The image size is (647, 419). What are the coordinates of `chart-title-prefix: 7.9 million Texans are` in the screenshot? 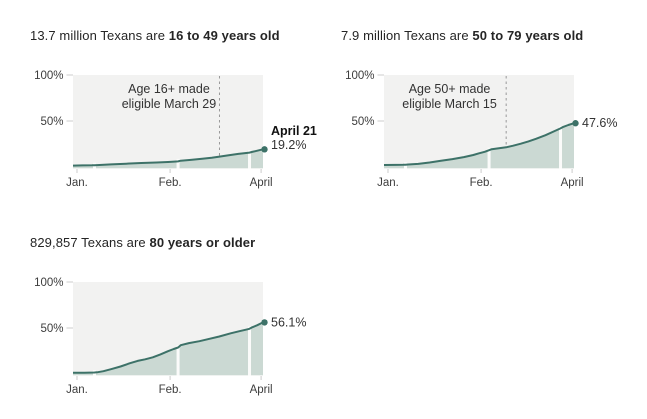 It's located at (407, 35).